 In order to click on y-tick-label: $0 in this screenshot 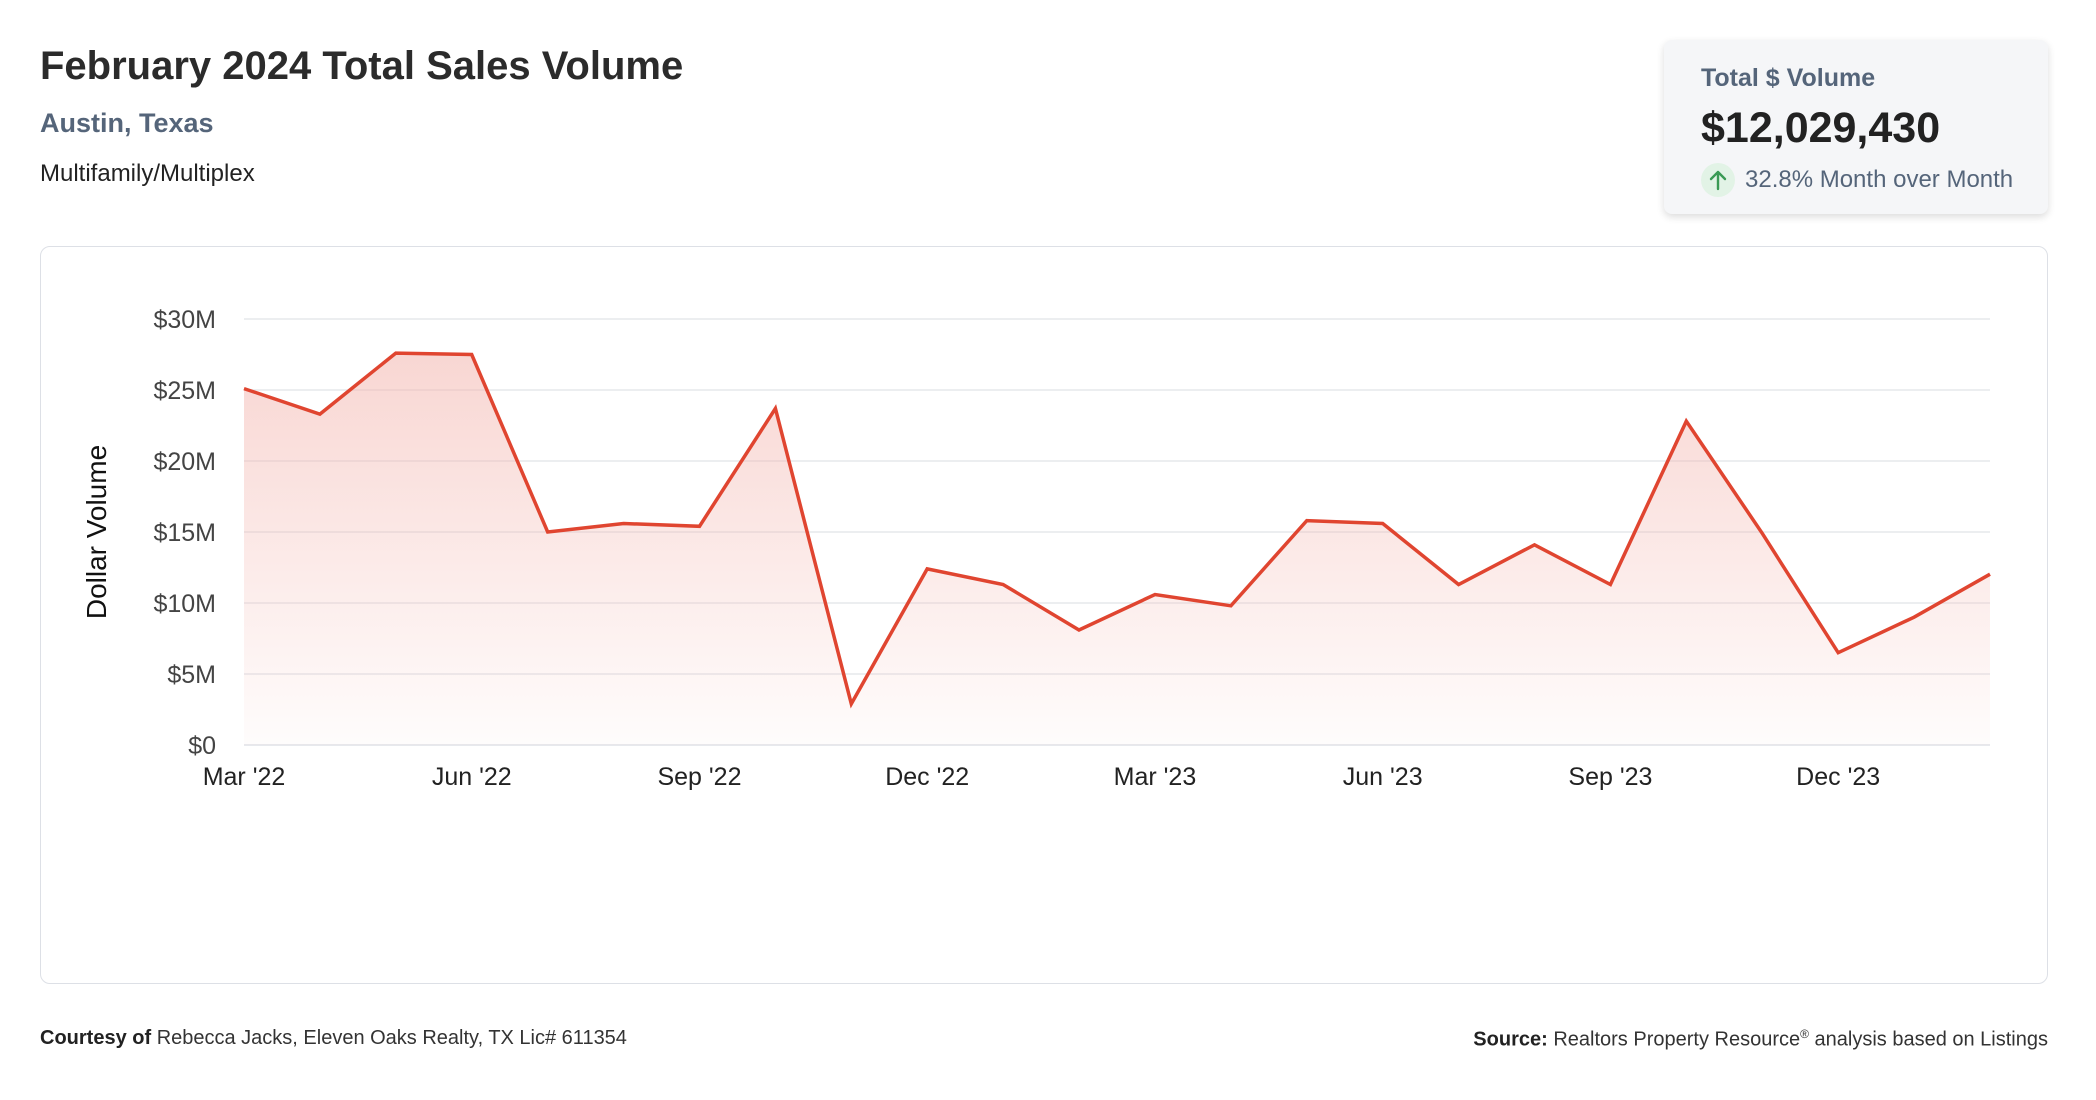, I will do `click(202, 746)`.